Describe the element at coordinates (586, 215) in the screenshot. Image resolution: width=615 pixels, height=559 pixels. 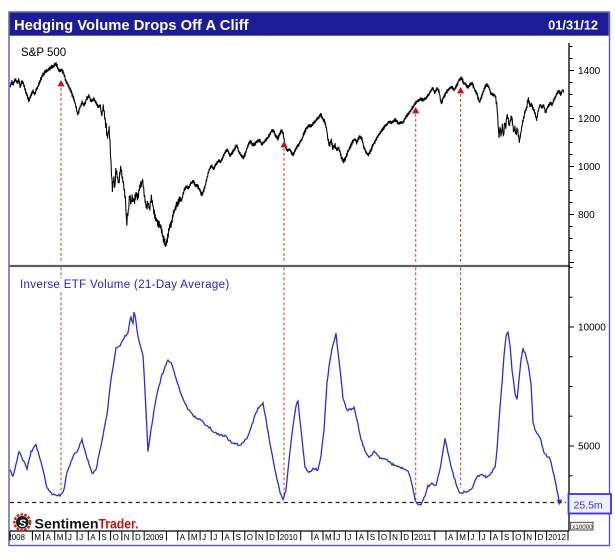
I see `svg-text: 800` at that location.